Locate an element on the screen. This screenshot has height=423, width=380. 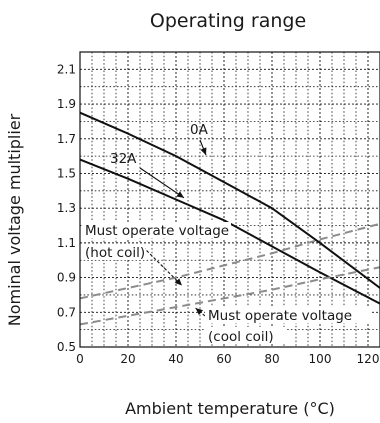
annotation-label-cool-coil-line1: Must operate voltage is located at coordinates (280, 316).